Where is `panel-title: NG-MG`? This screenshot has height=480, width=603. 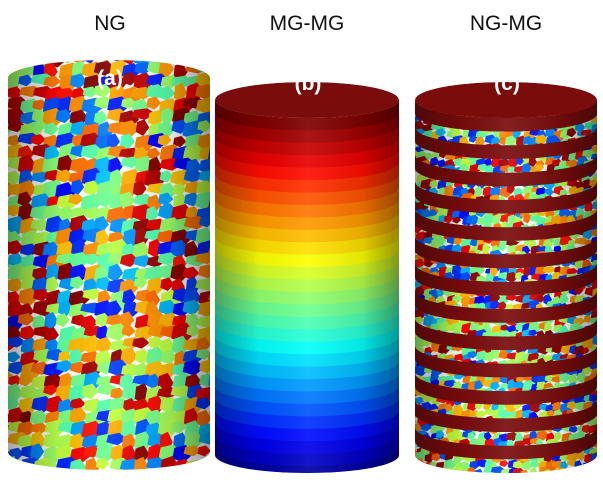
panel-title: NG-MG is located at coordinates (506, 23).